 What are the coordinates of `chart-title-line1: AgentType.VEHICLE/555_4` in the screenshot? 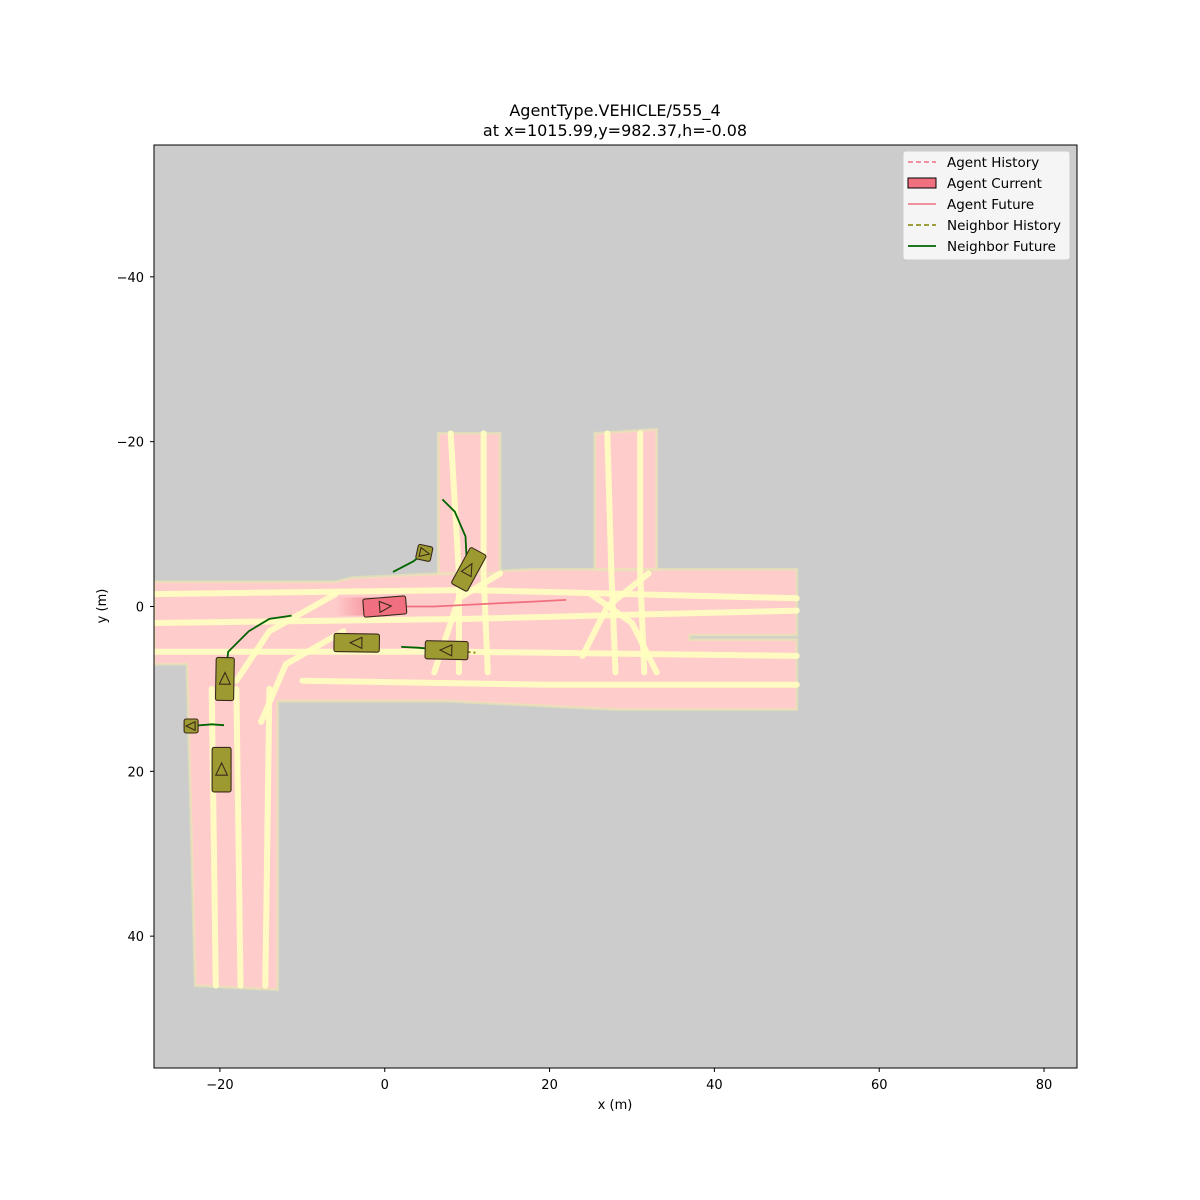 It's located at (614, 111).